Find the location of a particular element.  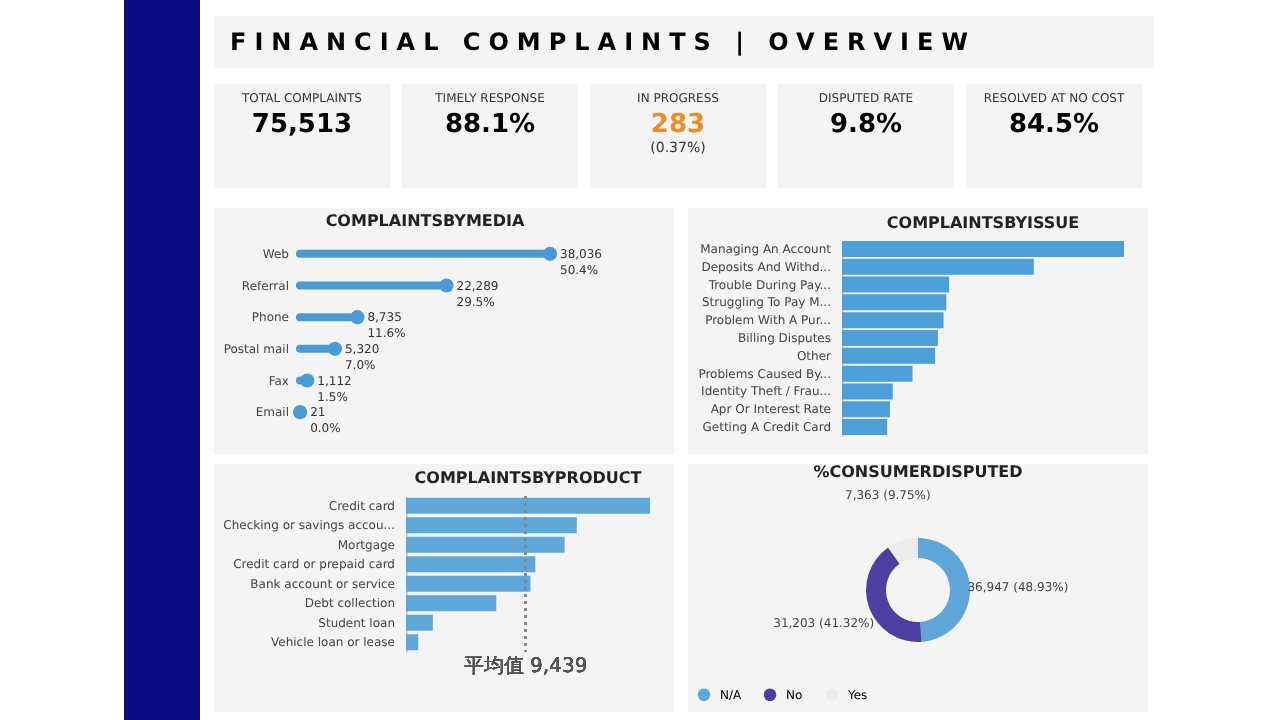

chart-title: %CONSUMERDISPUTED is located at coordinates (918, 471).